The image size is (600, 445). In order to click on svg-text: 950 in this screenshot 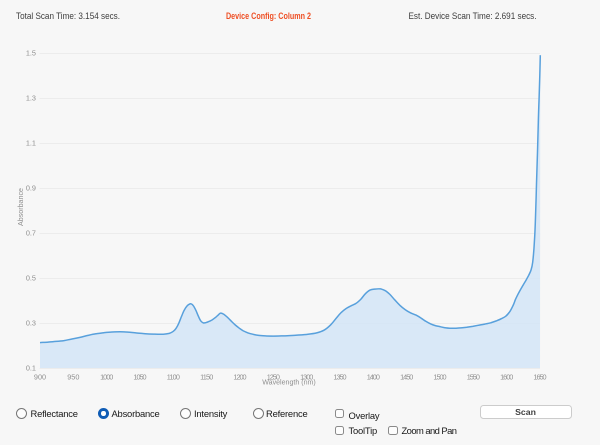, I will do `click(73, 377)`.